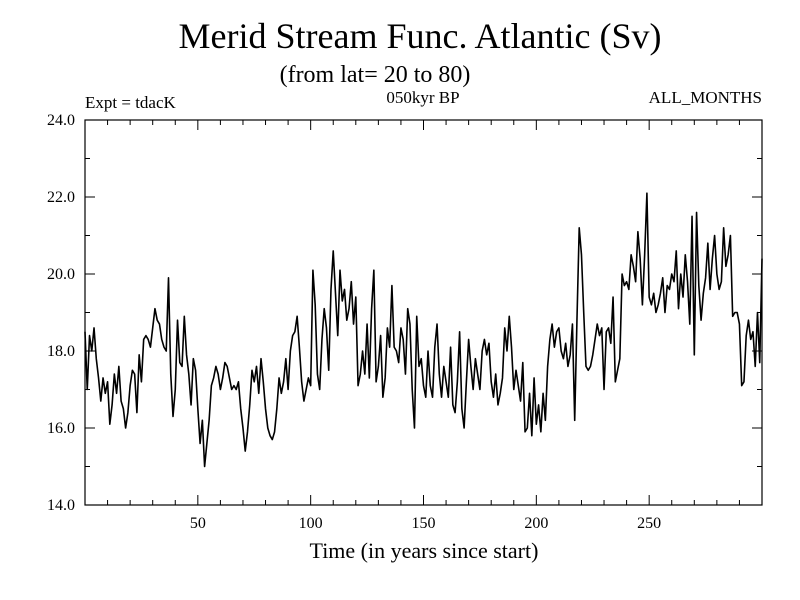  Describe the element at coordinates (61, 274) in the screenshot. I see `y-tick-label: 20.0` at that location.